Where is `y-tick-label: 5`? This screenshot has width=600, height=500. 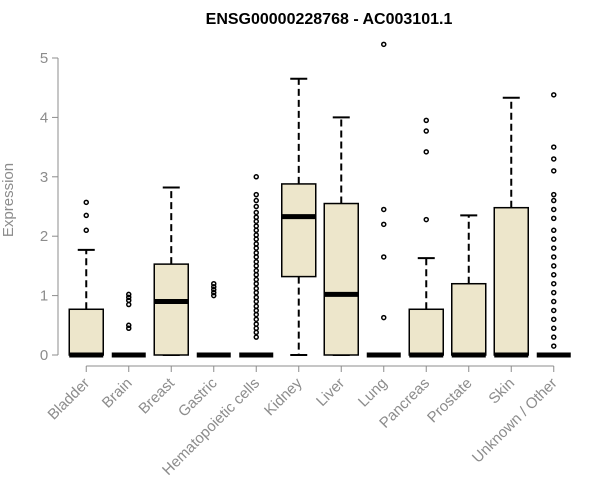
y-tick-label: 5 is located at coordinates (44, 58).